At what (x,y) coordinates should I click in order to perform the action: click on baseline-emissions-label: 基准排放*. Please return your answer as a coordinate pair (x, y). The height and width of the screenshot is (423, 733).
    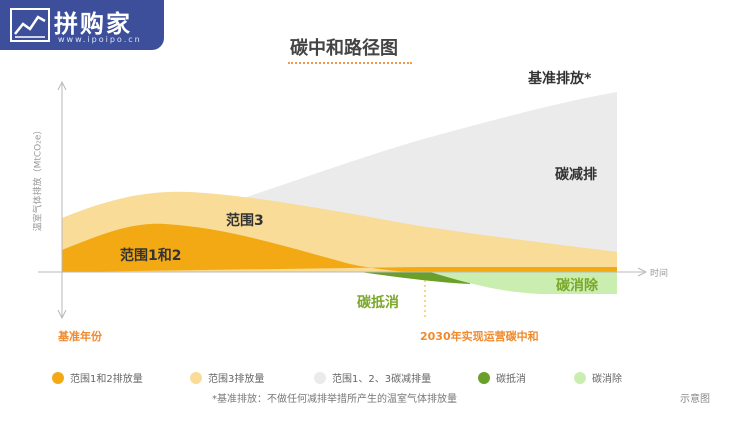
    Looking at the image, I should click on (560, 79).